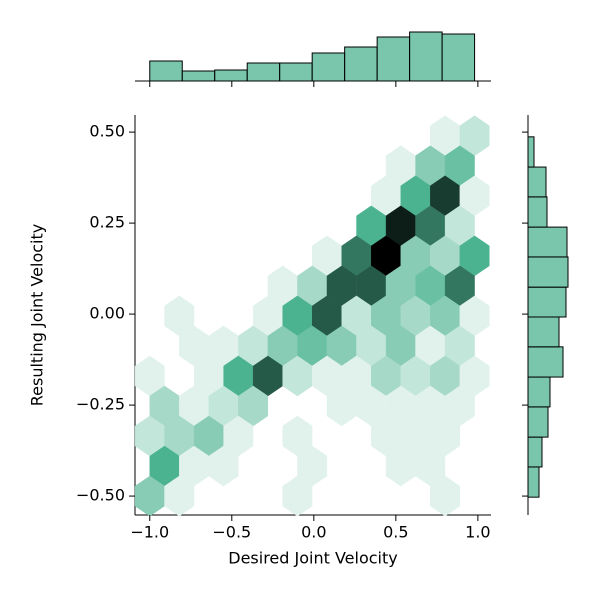 This screenshot has height=600, width=600. What do you see at coordinates (231, 532) in the screenshot?
I see `x-tick-label: −0.5` at bounding box center [231, 532].